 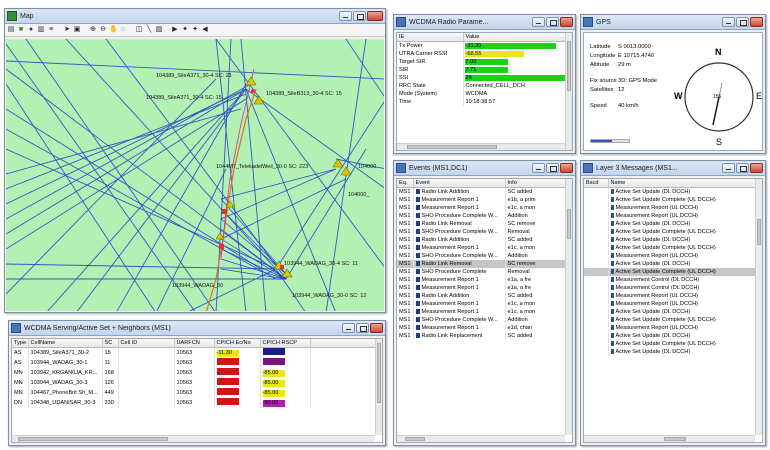 What do you see at coordinates (484, 86) in the screenshot?
I see `table-row: RRC State Connected_CELL_DCH` at bounding box center [484, 86].